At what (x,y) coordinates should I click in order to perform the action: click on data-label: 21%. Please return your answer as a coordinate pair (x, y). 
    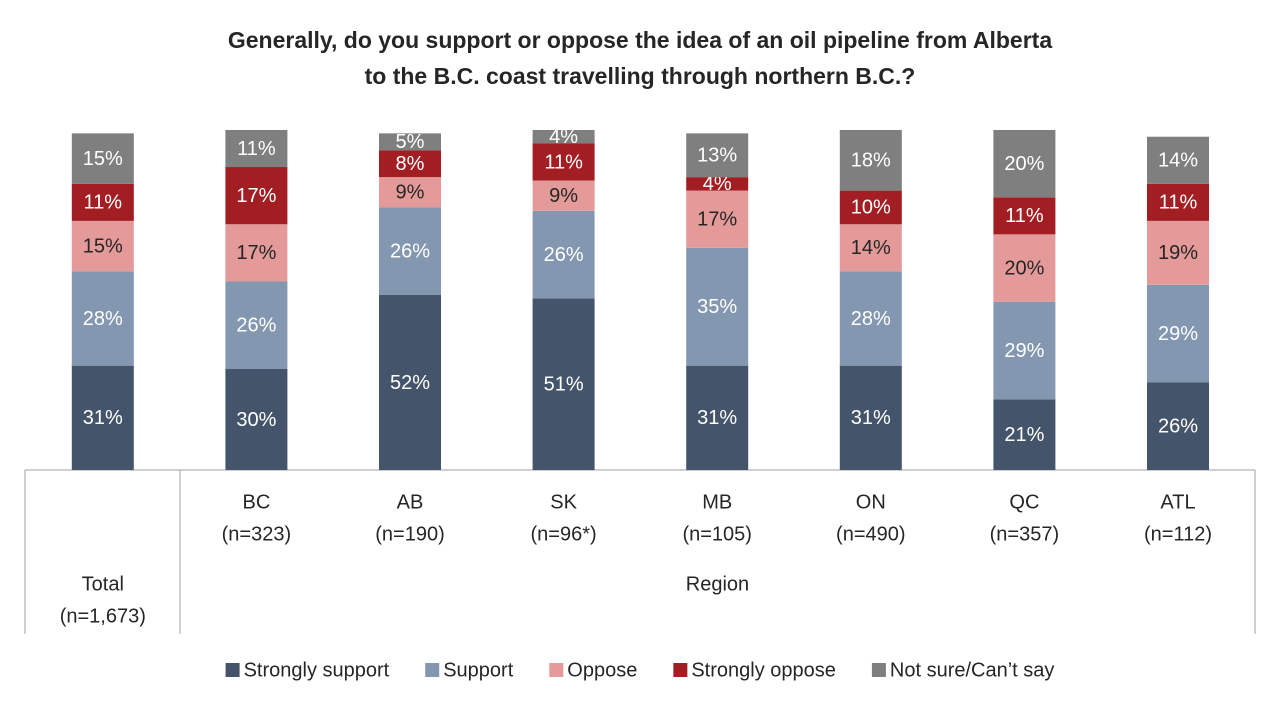
    Looking at the image, I should click on (1024, 435).